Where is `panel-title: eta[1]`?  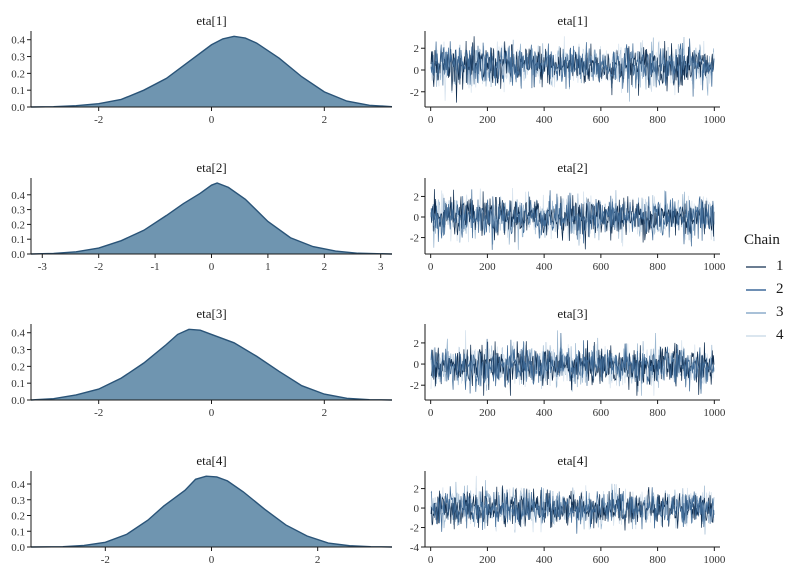
panel-title: eta[1] is located at coordinates (572, 20).